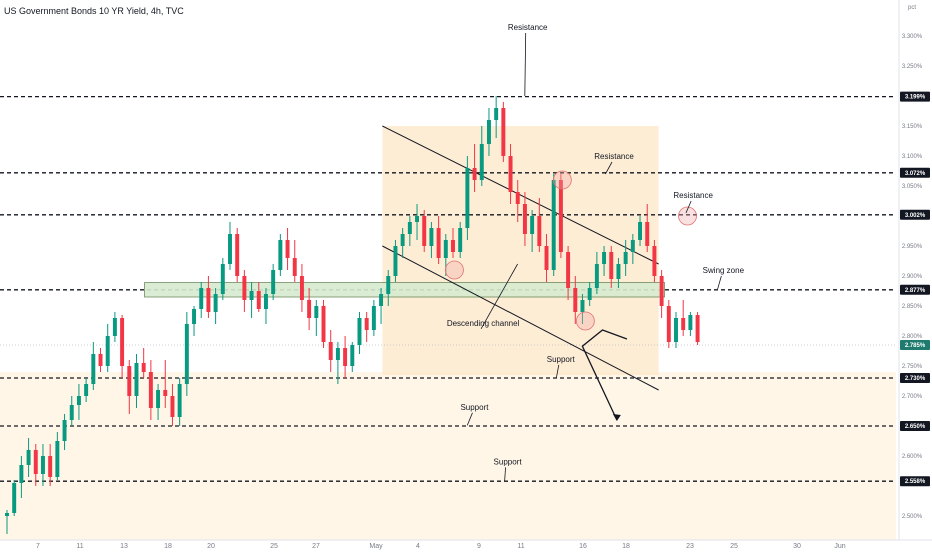  I want to click on time-axis: 7 11 13 18 20 25 27 May 4 9 11 16 18 23 25 30 Jun, so click(466, 544).